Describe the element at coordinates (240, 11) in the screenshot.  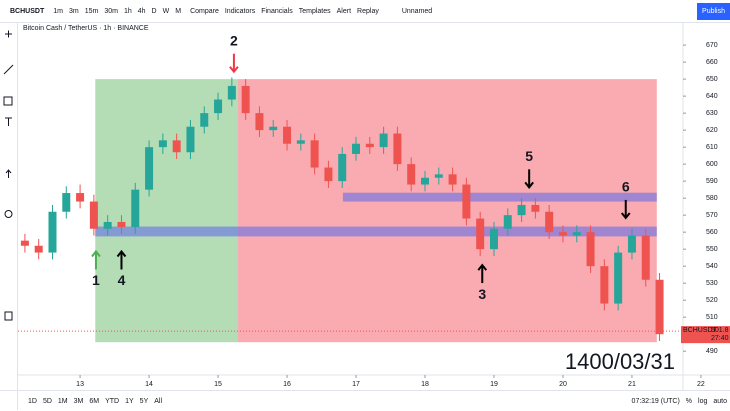
I see `indicators: Indicators` at that location.